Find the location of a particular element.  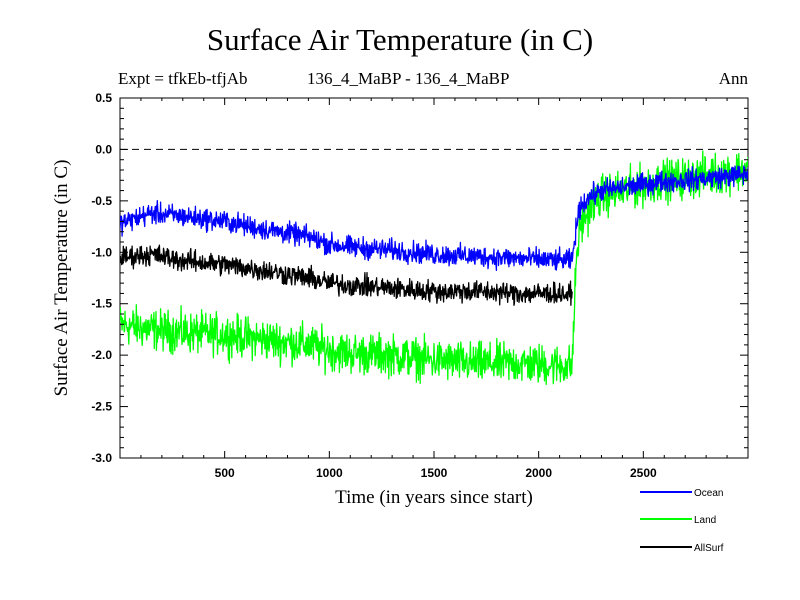

y-tick-label: 0.5 is located at coordinates (103, 98).